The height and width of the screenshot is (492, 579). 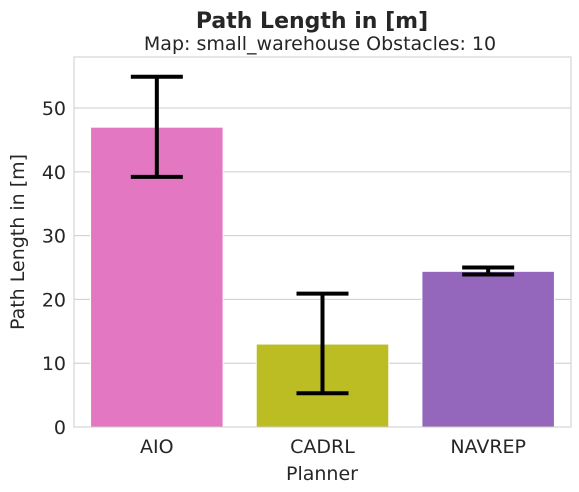 I want to click on x-tick-label: NAVREP, so click(x=488, y=447).